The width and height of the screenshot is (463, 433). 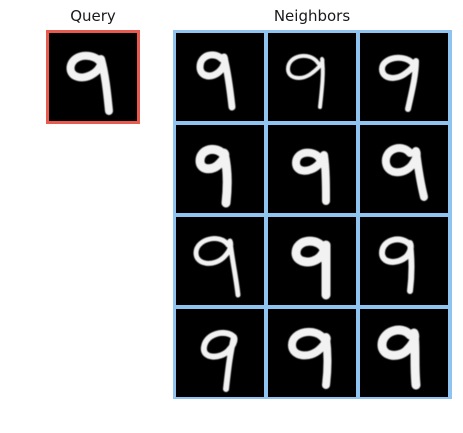 I want to click on neighbors-title: Neighbors, so click(x=312, y=16).